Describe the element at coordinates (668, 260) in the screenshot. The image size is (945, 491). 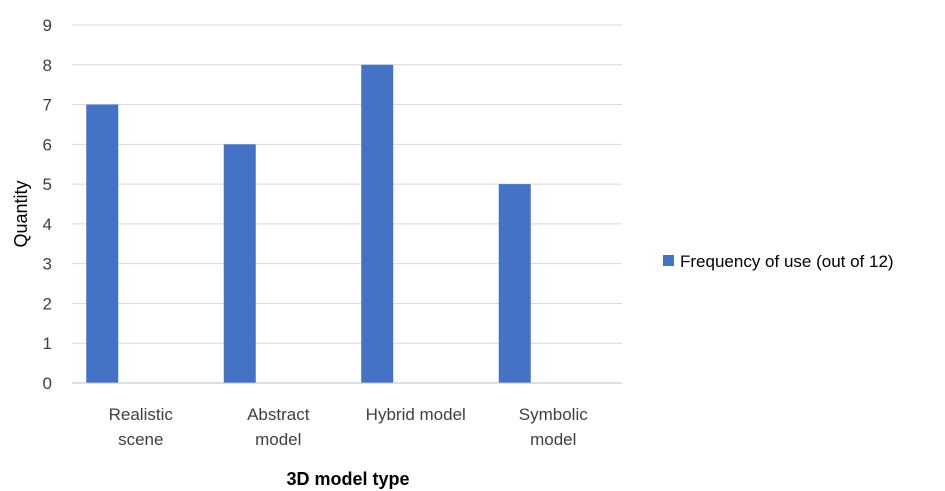
I see `legend-swatch` at that location.